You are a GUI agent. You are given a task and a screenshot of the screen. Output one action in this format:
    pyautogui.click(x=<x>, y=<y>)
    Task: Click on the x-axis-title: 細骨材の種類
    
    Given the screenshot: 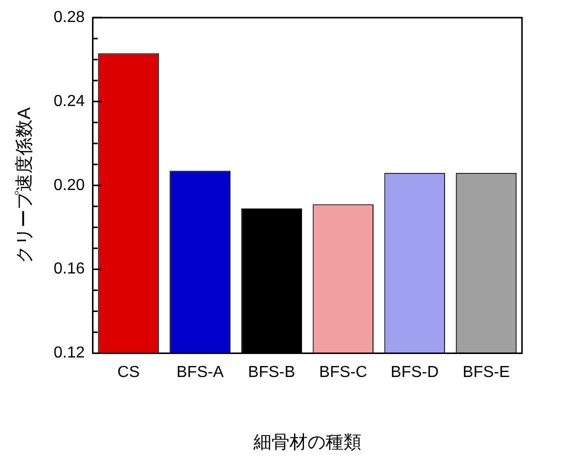 What is the action you would take?
    pyautogui.click(x=307, y=442)
    